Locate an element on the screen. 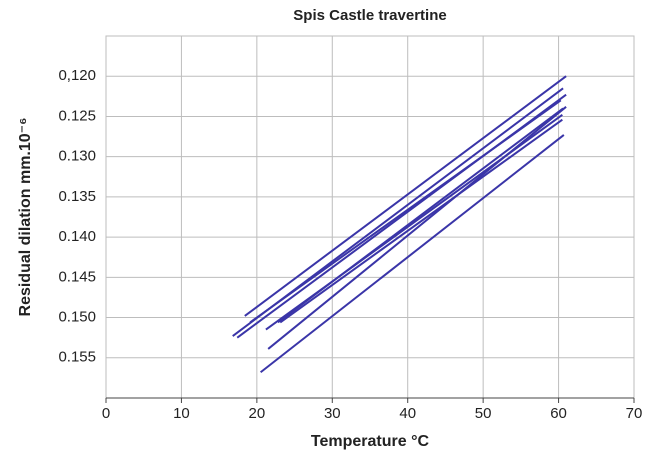 This screenshot has width=654, height=458. y-axis-label: Residual dilation mm.10⁻⁶ is located at coordinates (25, 217).